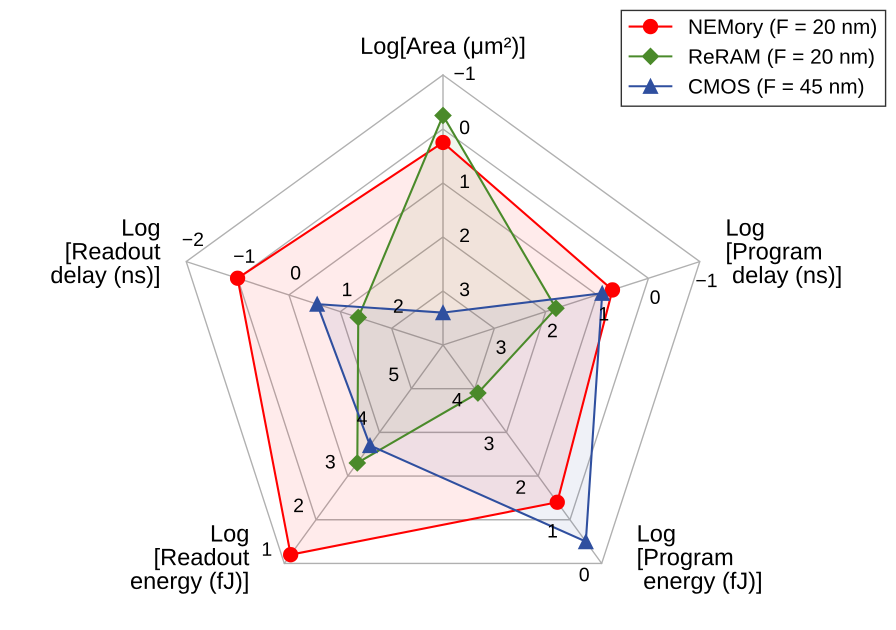 The width and height of the screenshot is (896, 630). I want to click on spoke-label: Log [Program delay (ns)], so click(784, 253).